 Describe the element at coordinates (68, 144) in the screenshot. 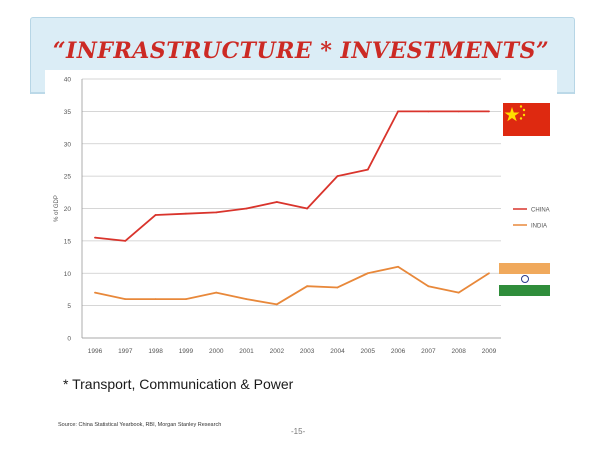

I see `y-tick-label: 30` at that location.